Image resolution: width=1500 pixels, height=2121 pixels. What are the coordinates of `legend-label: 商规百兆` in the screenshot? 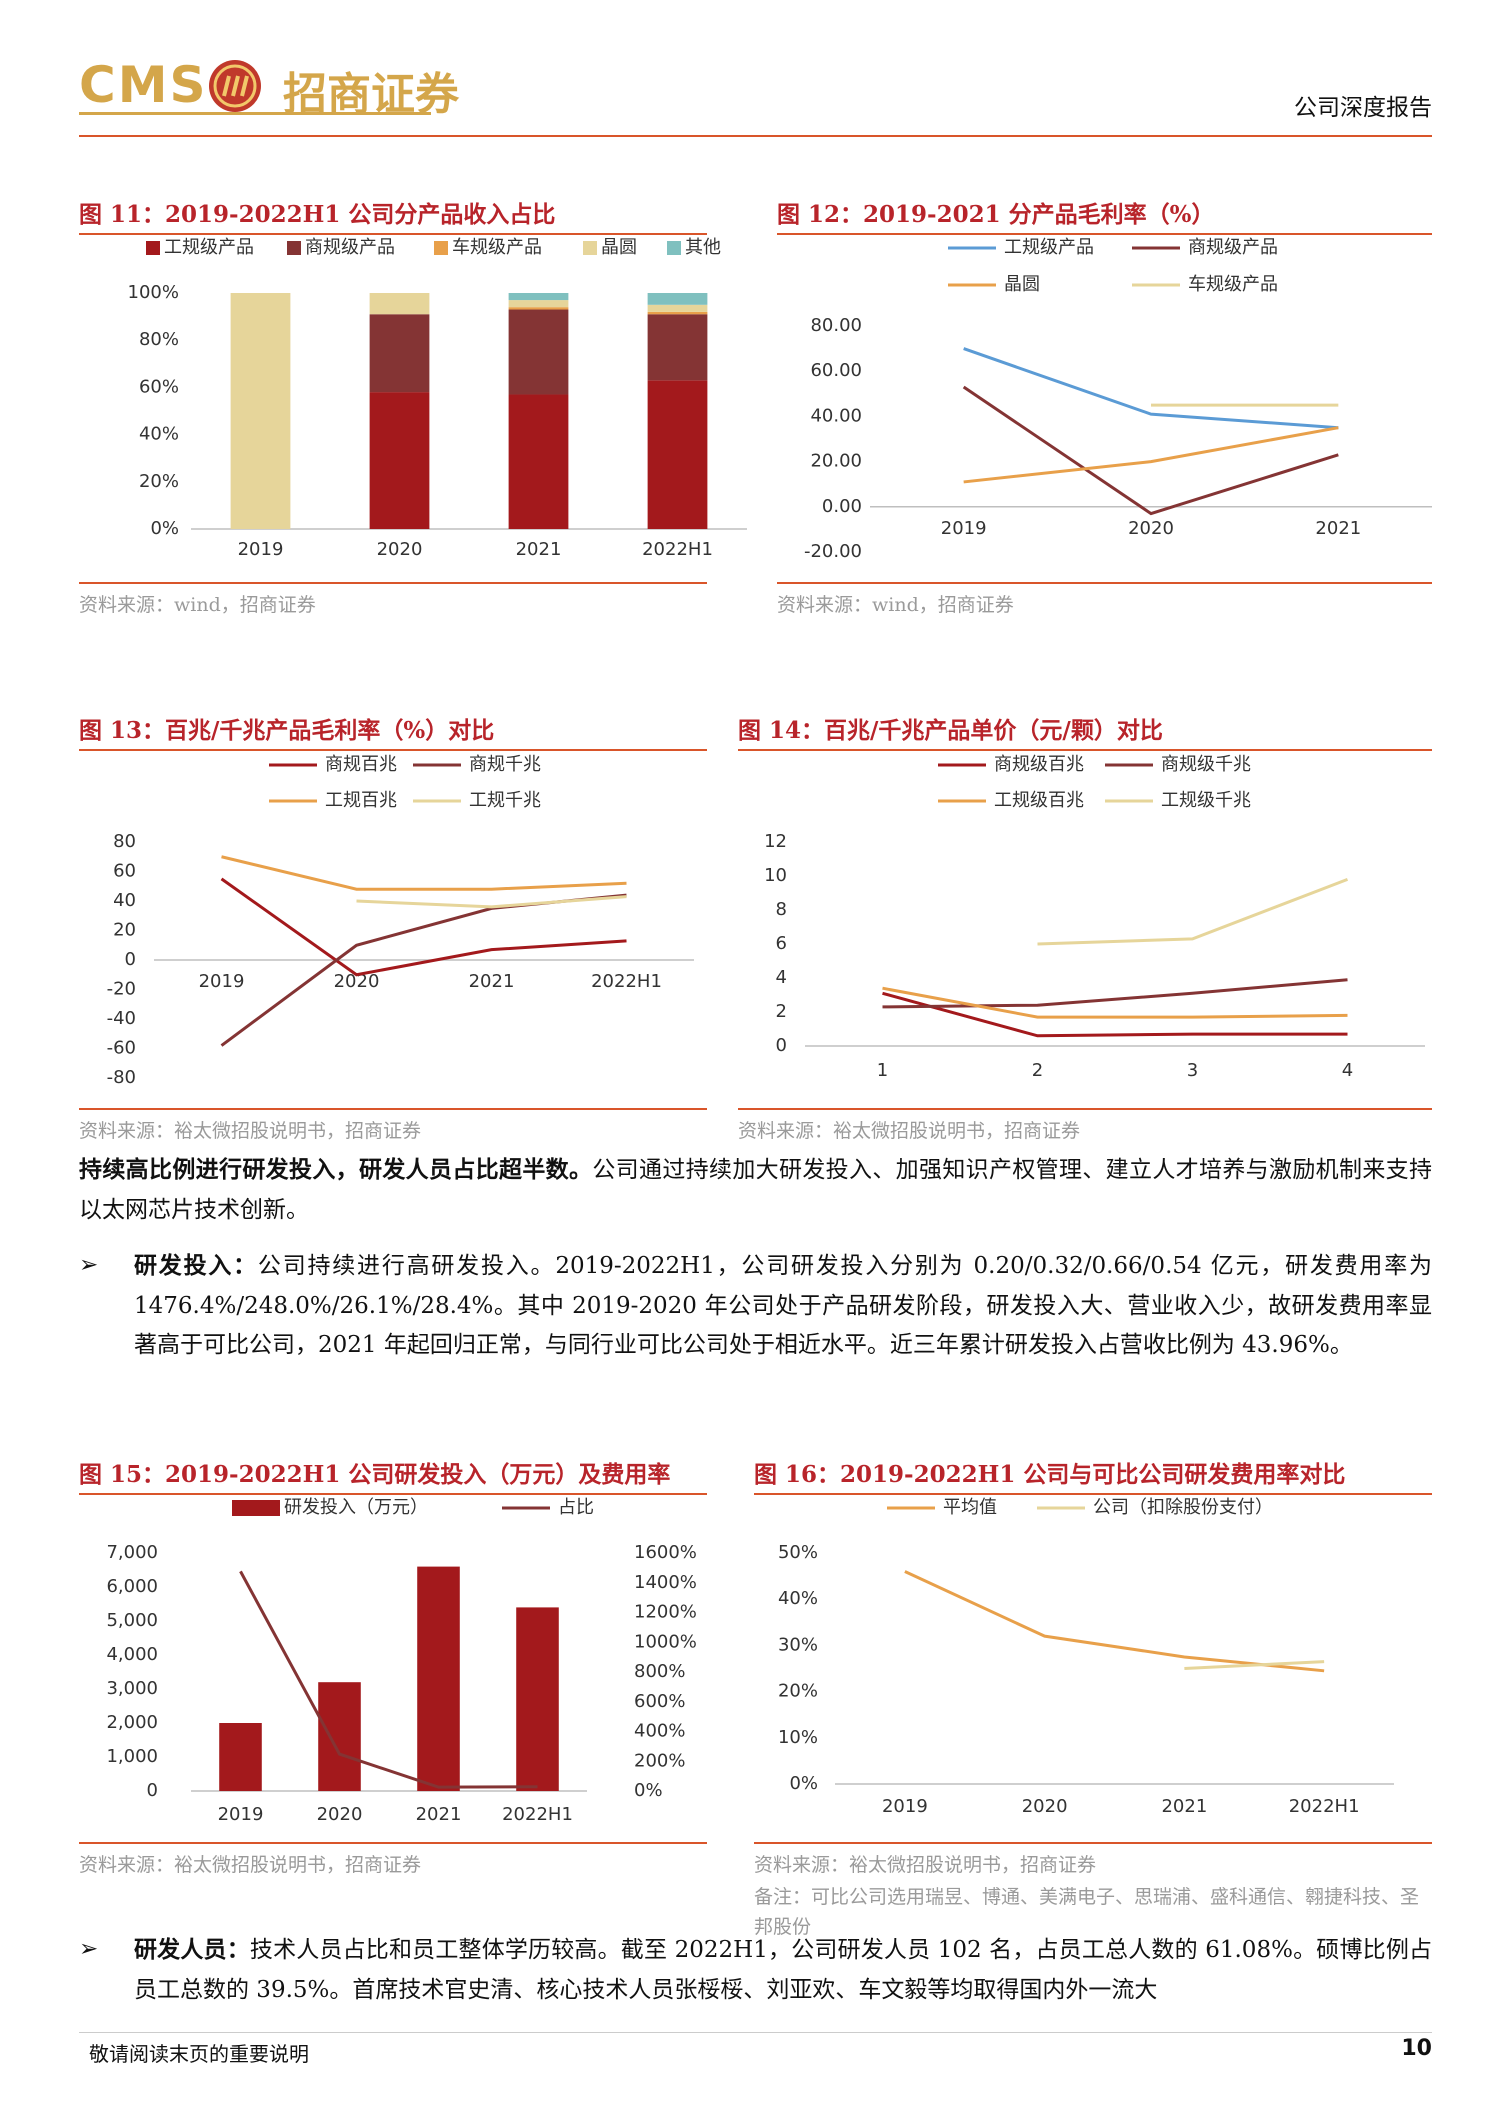 It's located at (361, 764).